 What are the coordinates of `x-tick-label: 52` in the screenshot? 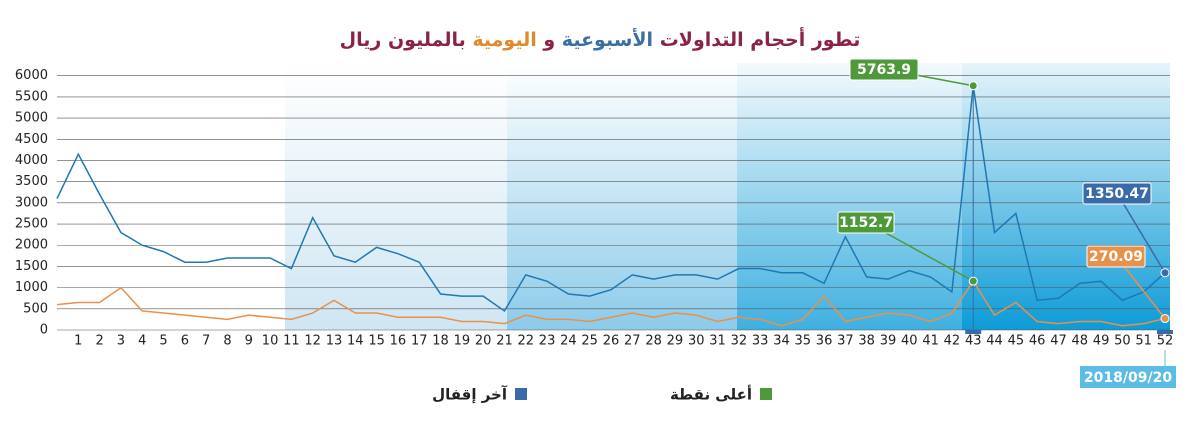 It's located at (1165, 341).